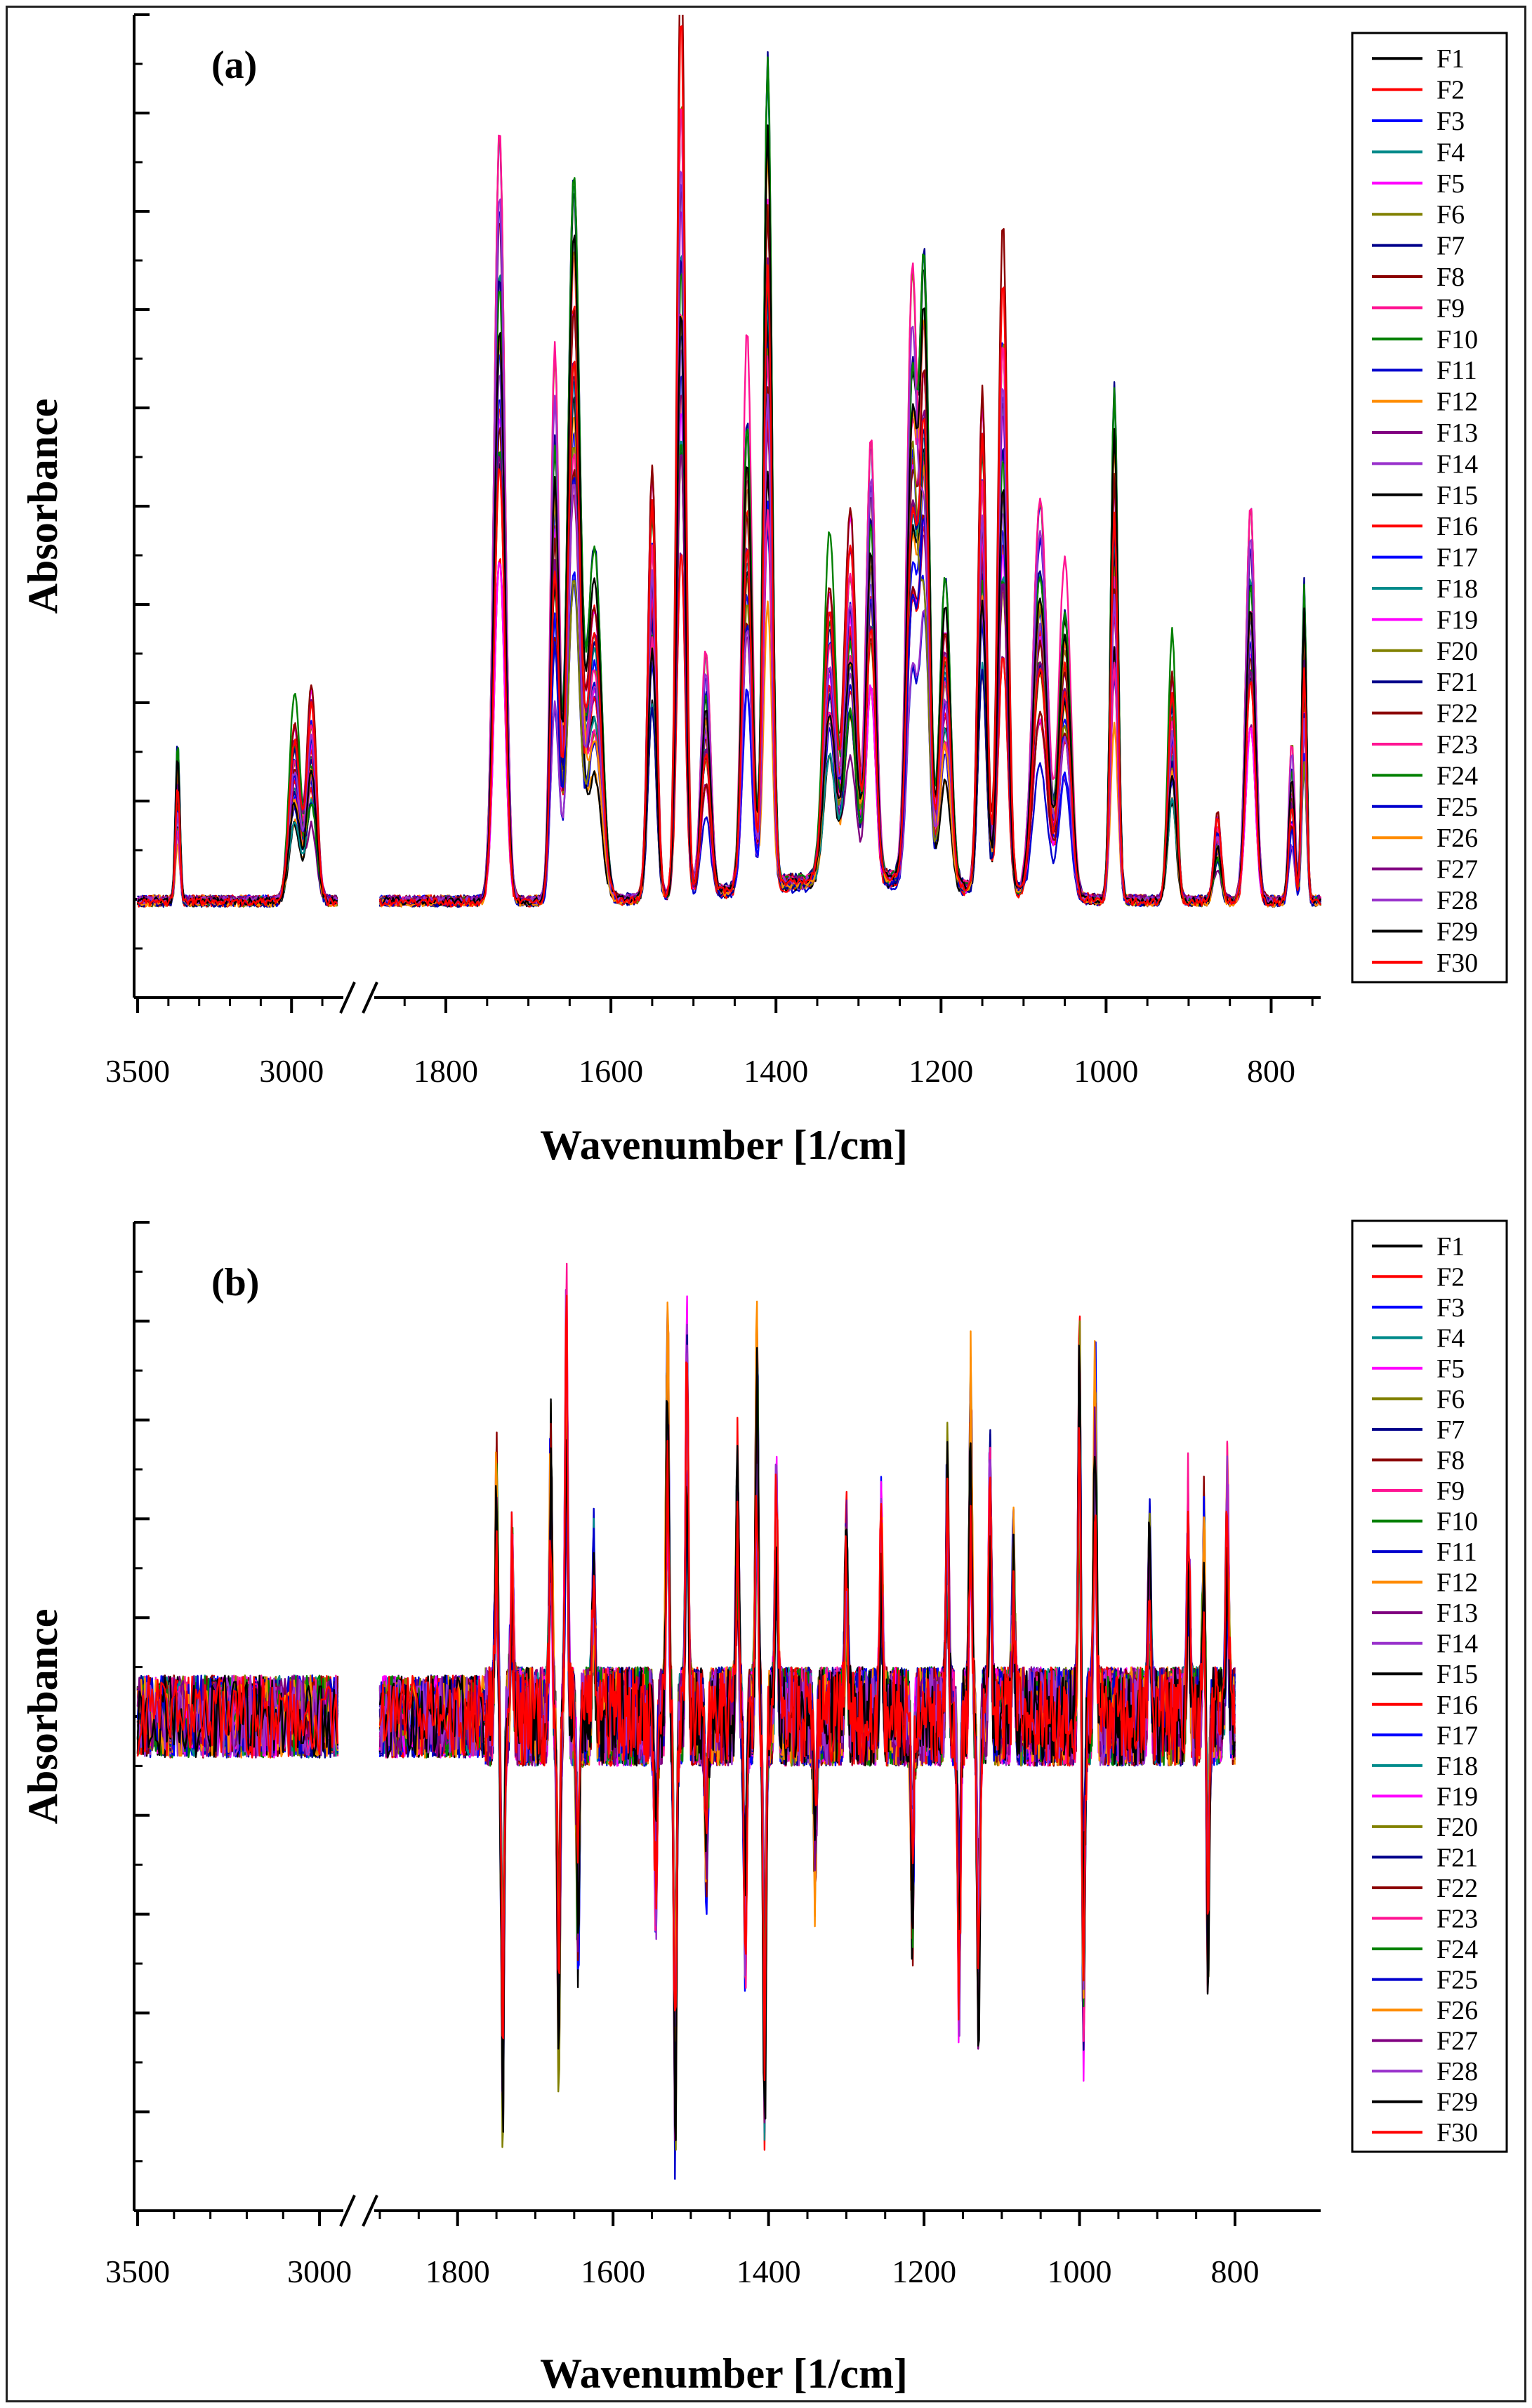  What do you see at coordinates (234, 65) in the screenshot?
I see `panel-label: (a)` at bounding box center [234, 65].